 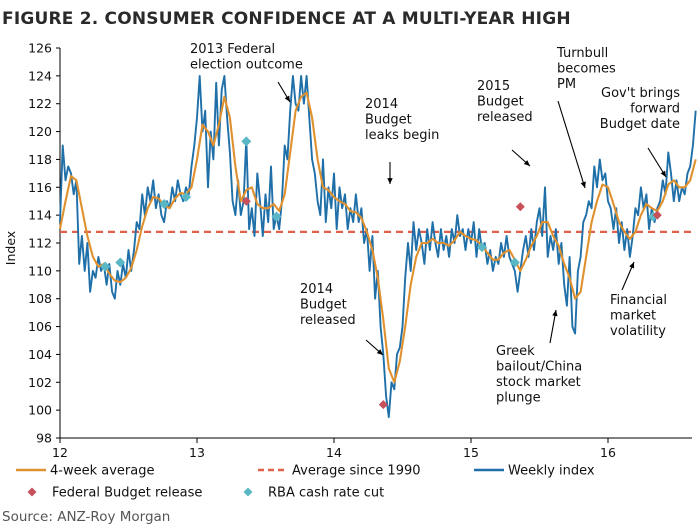 I want to click on legend-weekly-index-label: Weekly index, so click(x=551, y=471).